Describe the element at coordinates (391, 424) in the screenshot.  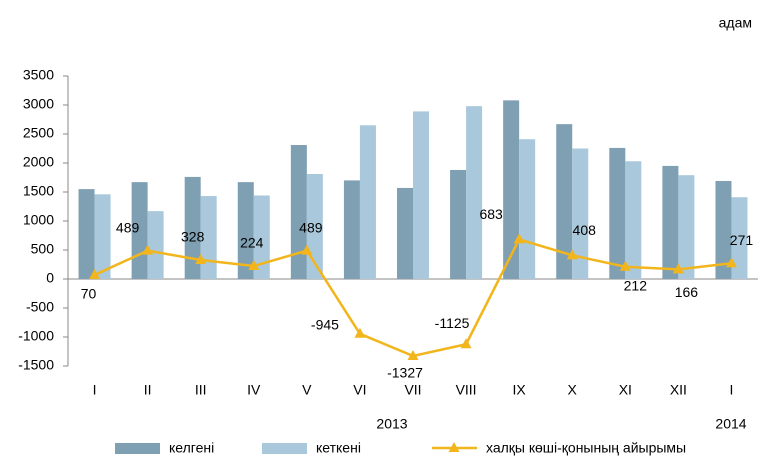
I see `year-label: 2013` at that location.